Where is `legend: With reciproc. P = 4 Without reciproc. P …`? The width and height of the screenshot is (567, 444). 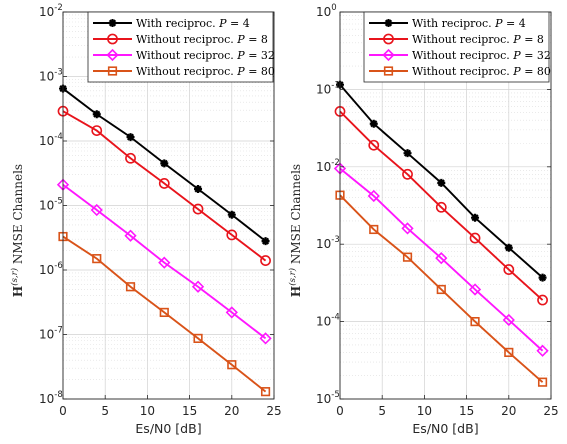 legend: With reciproc. P = 4 Without reciproc. P … is located at coordinates (181, 47).